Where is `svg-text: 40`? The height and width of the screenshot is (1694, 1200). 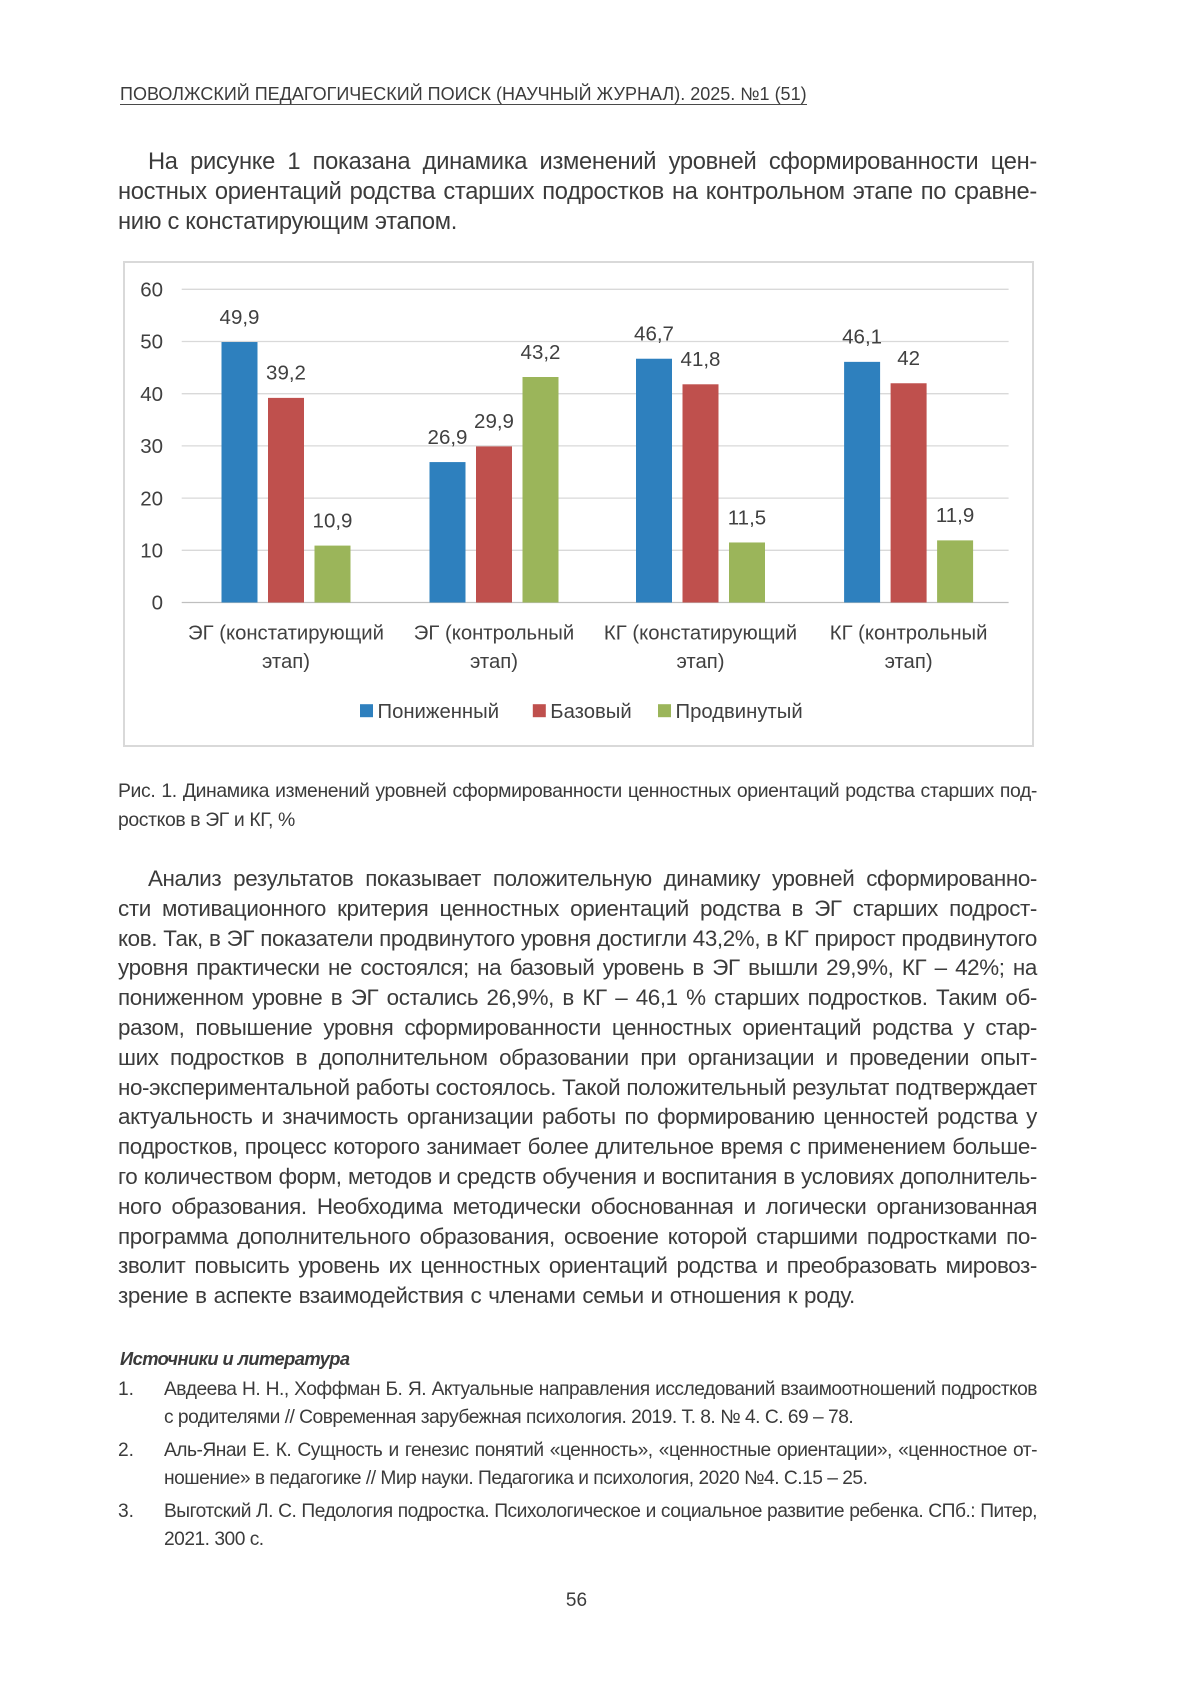
svg-text: 40 is located at coordinates (151, 394).